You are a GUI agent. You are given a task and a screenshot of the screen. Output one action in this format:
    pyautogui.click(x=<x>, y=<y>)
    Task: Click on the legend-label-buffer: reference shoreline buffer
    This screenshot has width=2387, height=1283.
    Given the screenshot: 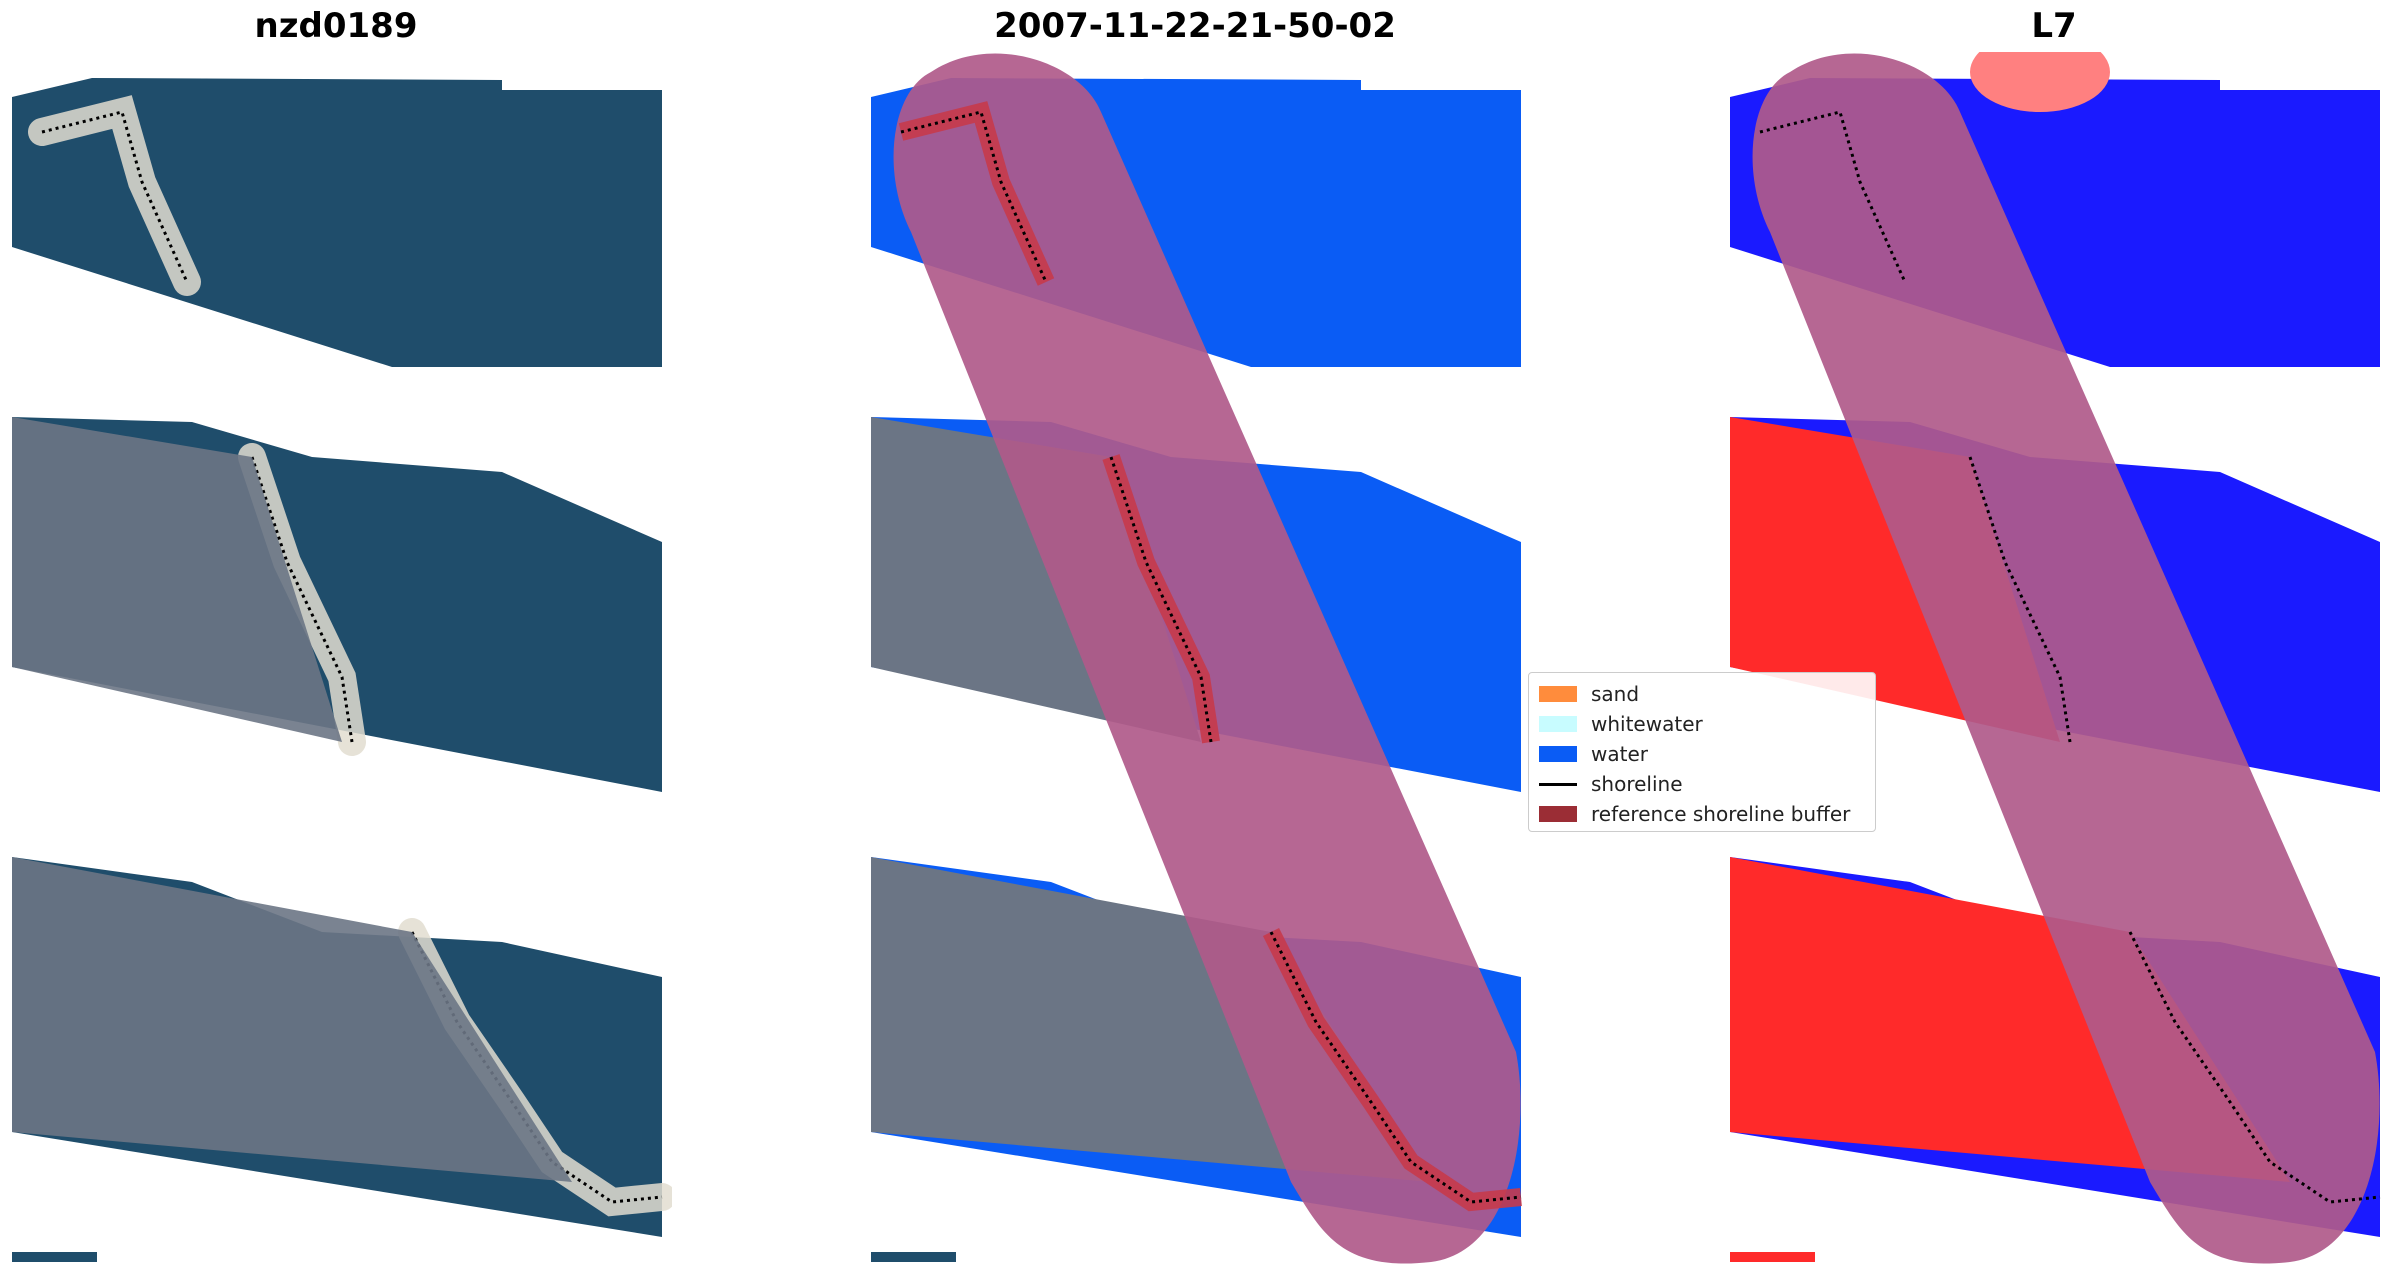 What is the action you would take?
    pyautogui.click(x=1721, y=814)
    